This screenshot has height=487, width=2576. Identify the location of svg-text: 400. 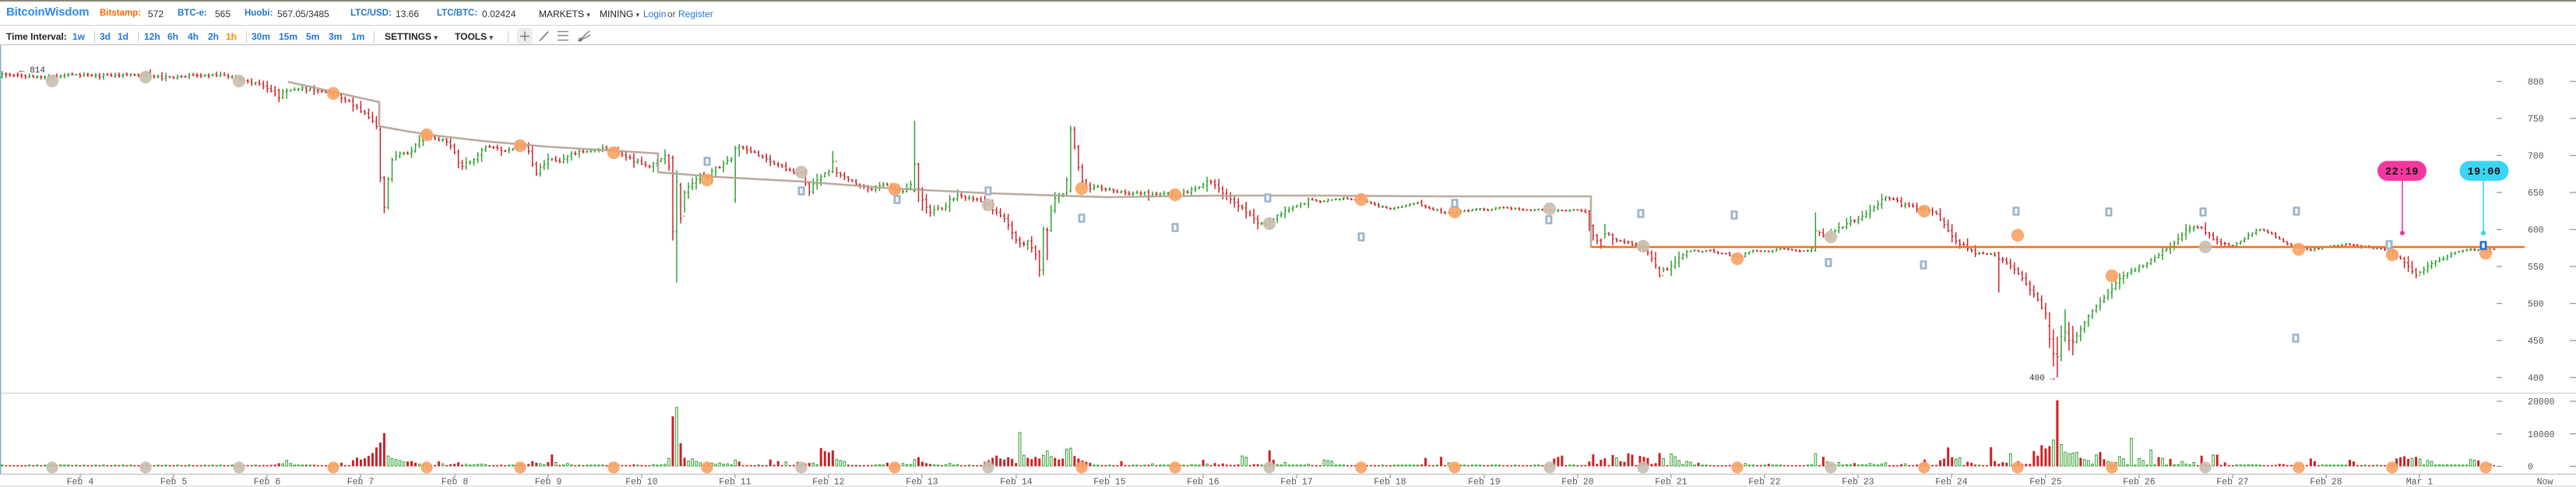
(2536, 379).